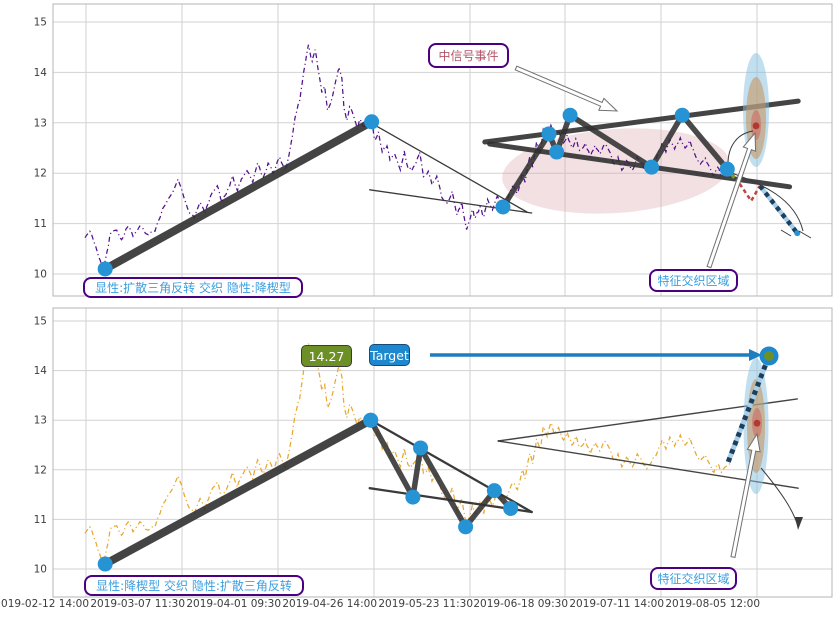 The height and width of the screenshot is (617, 839). Describe the element at coordinates (44, 604) in the screenshot. I see `x-tick-label: 2019-02-12 14:00` at that location.